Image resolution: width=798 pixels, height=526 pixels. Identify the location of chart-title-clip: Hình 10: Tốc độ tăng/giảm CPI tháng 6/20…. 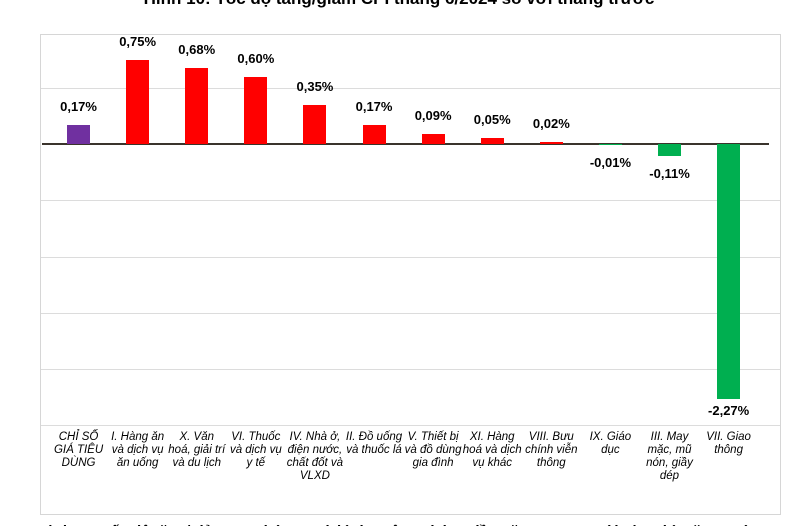
(399, 4).